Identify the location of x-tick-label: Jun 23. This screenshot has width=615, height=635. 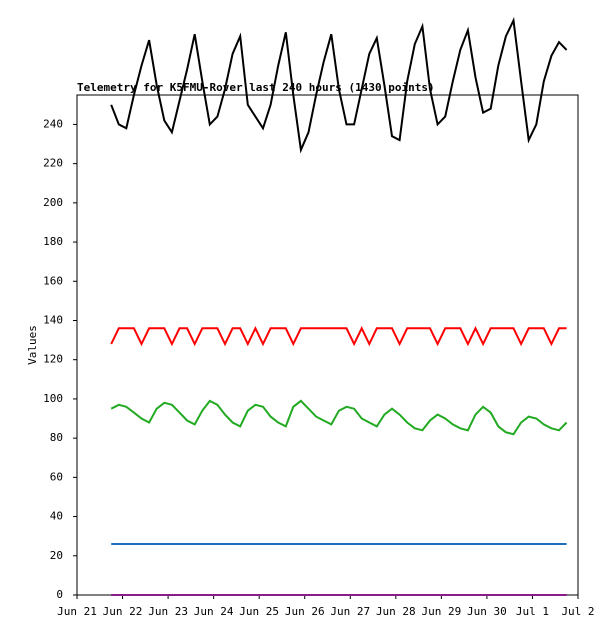
(168, 611).